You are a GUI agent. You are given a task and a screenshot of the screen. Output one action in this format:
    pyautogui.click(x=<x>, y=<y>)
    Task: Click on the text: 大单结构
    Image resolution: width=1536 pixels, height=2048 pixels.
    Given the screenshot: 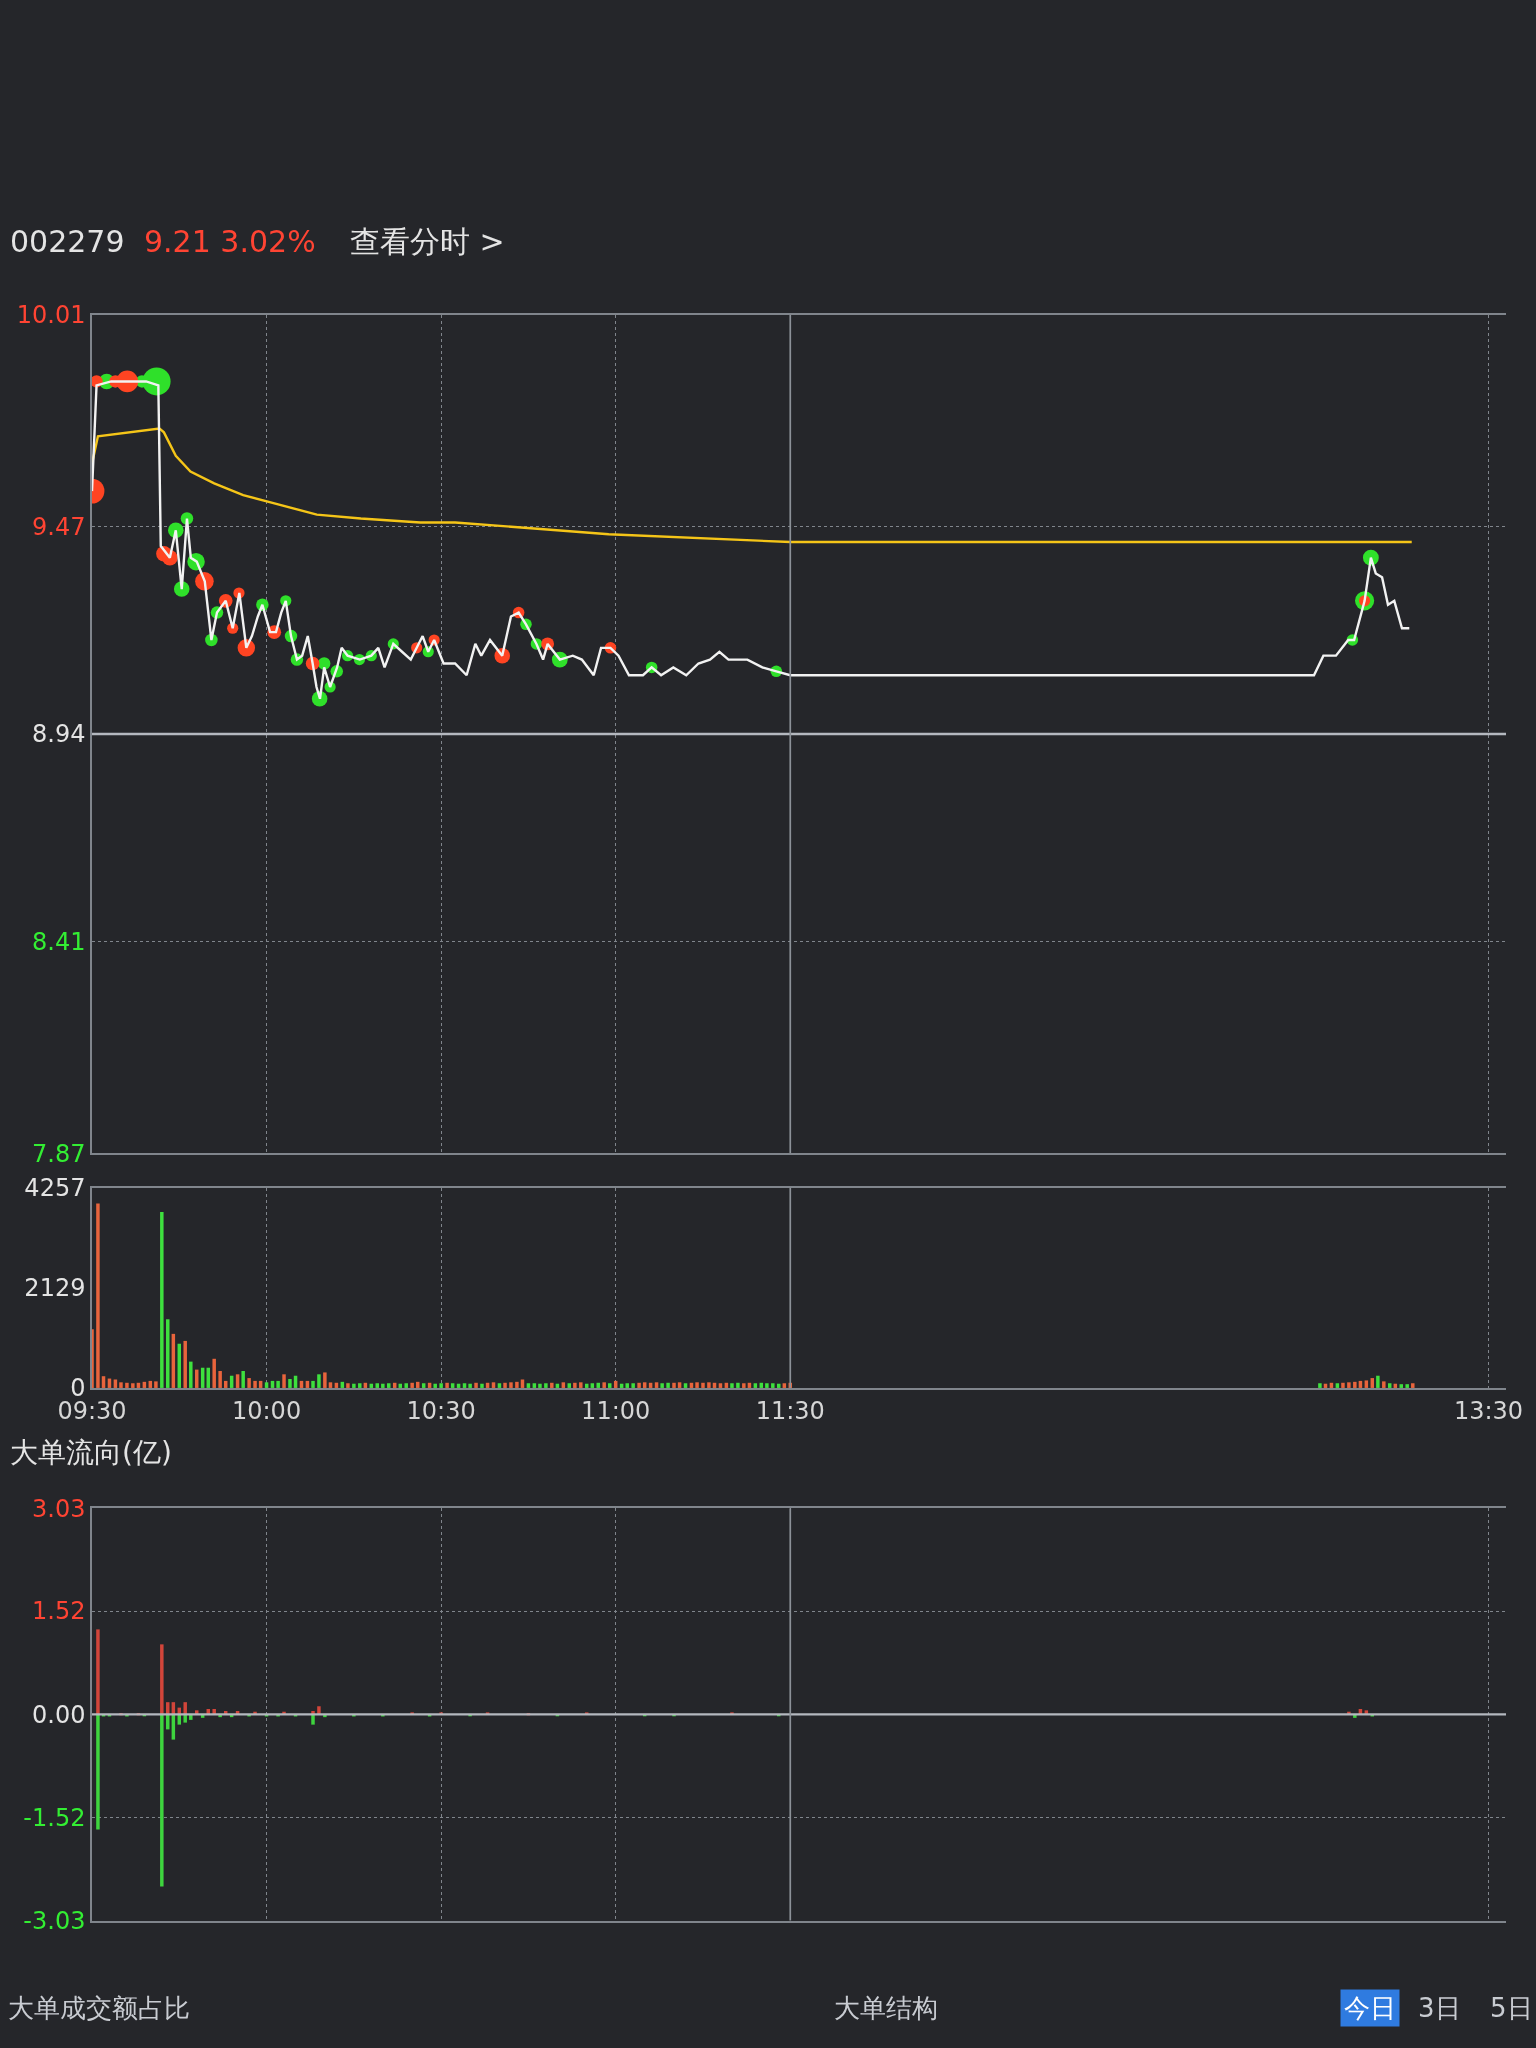 What is the action you would take?
    pyautogui.click(x=886, y=2008)
    